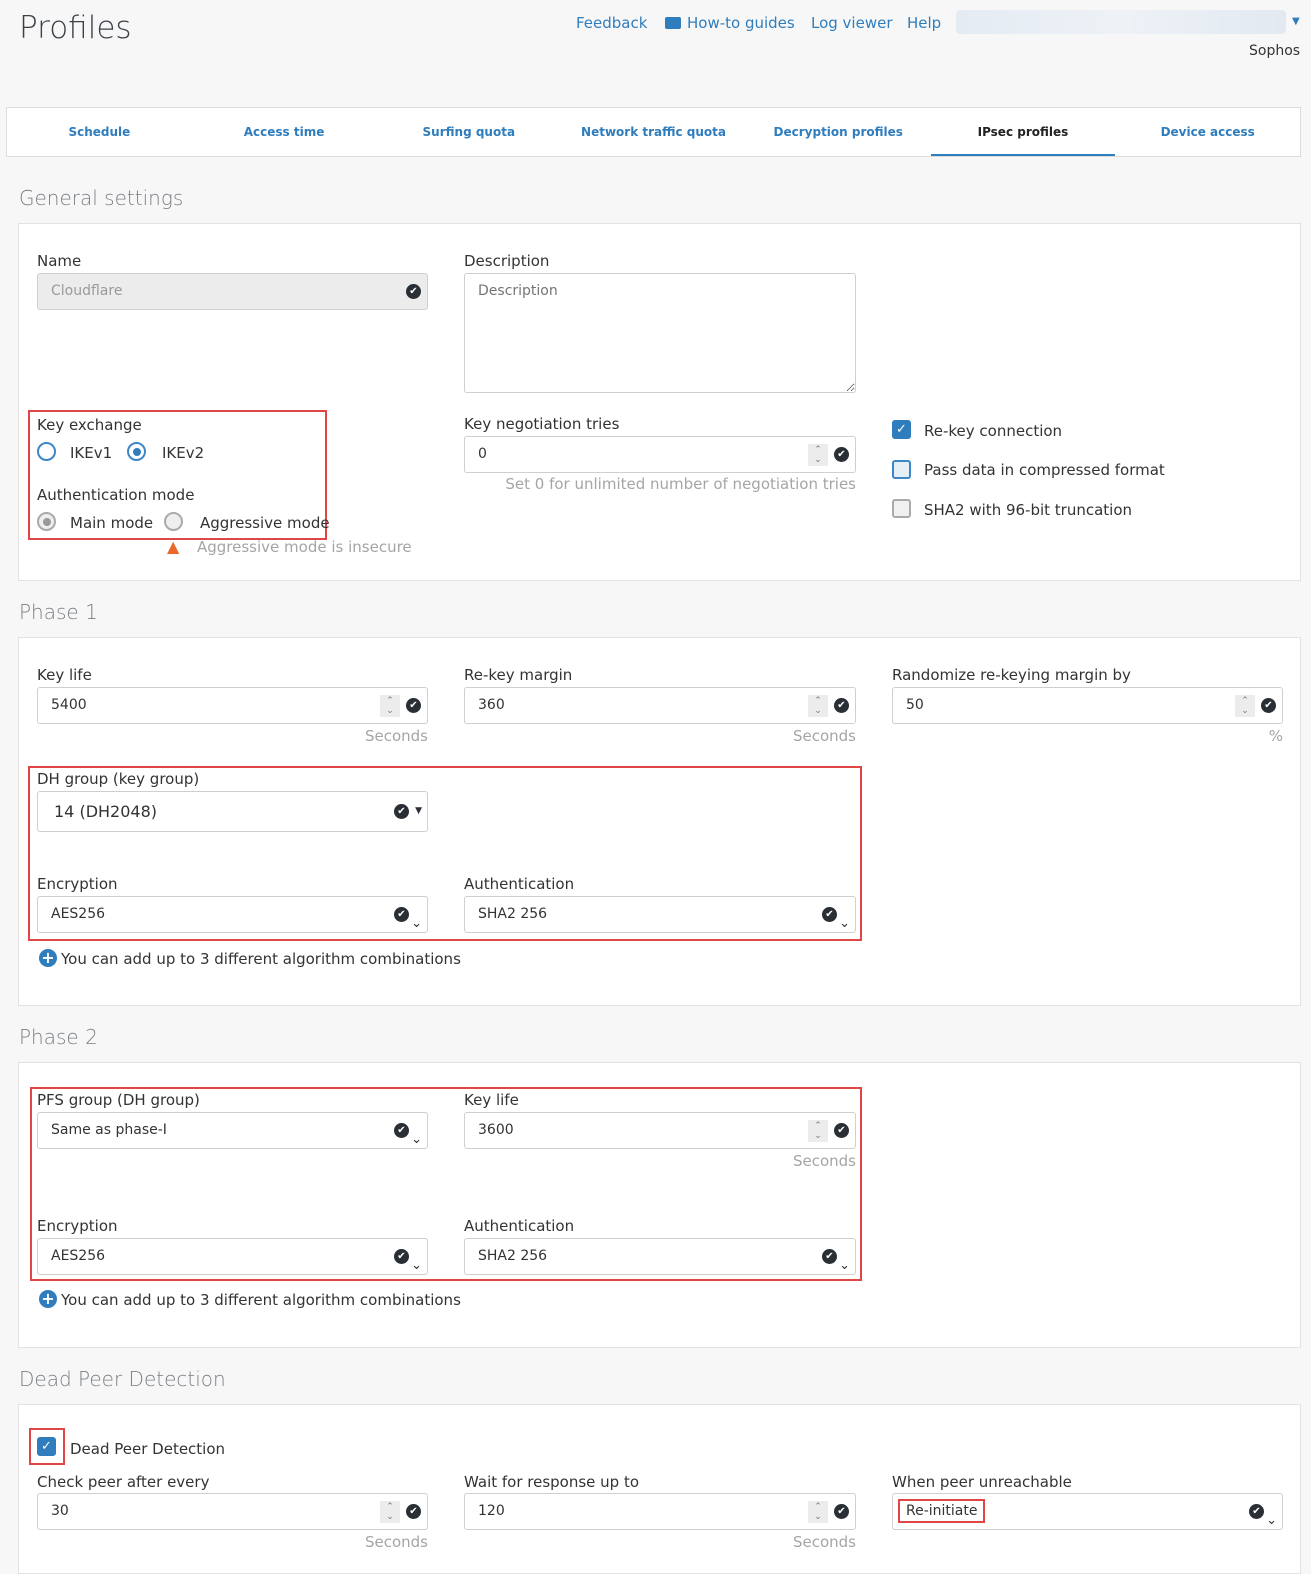 This screenshot has width=1311, height=1574. What do you see at coordinates (982, 1482) in the screenshot?
I see `unreachable-label: When peer unreachable` at bounding box center [982, 1482].